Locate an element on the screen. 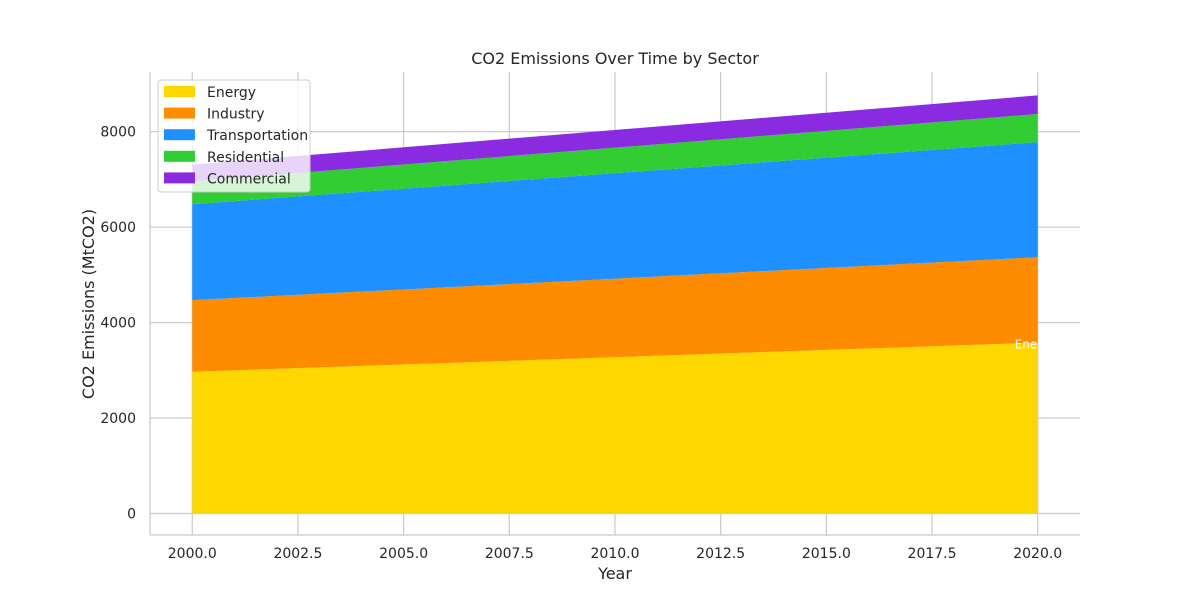 The height and width of the screenshot is (600, 1200). annotation-label: Ene is located at coordinates (1026, 345).